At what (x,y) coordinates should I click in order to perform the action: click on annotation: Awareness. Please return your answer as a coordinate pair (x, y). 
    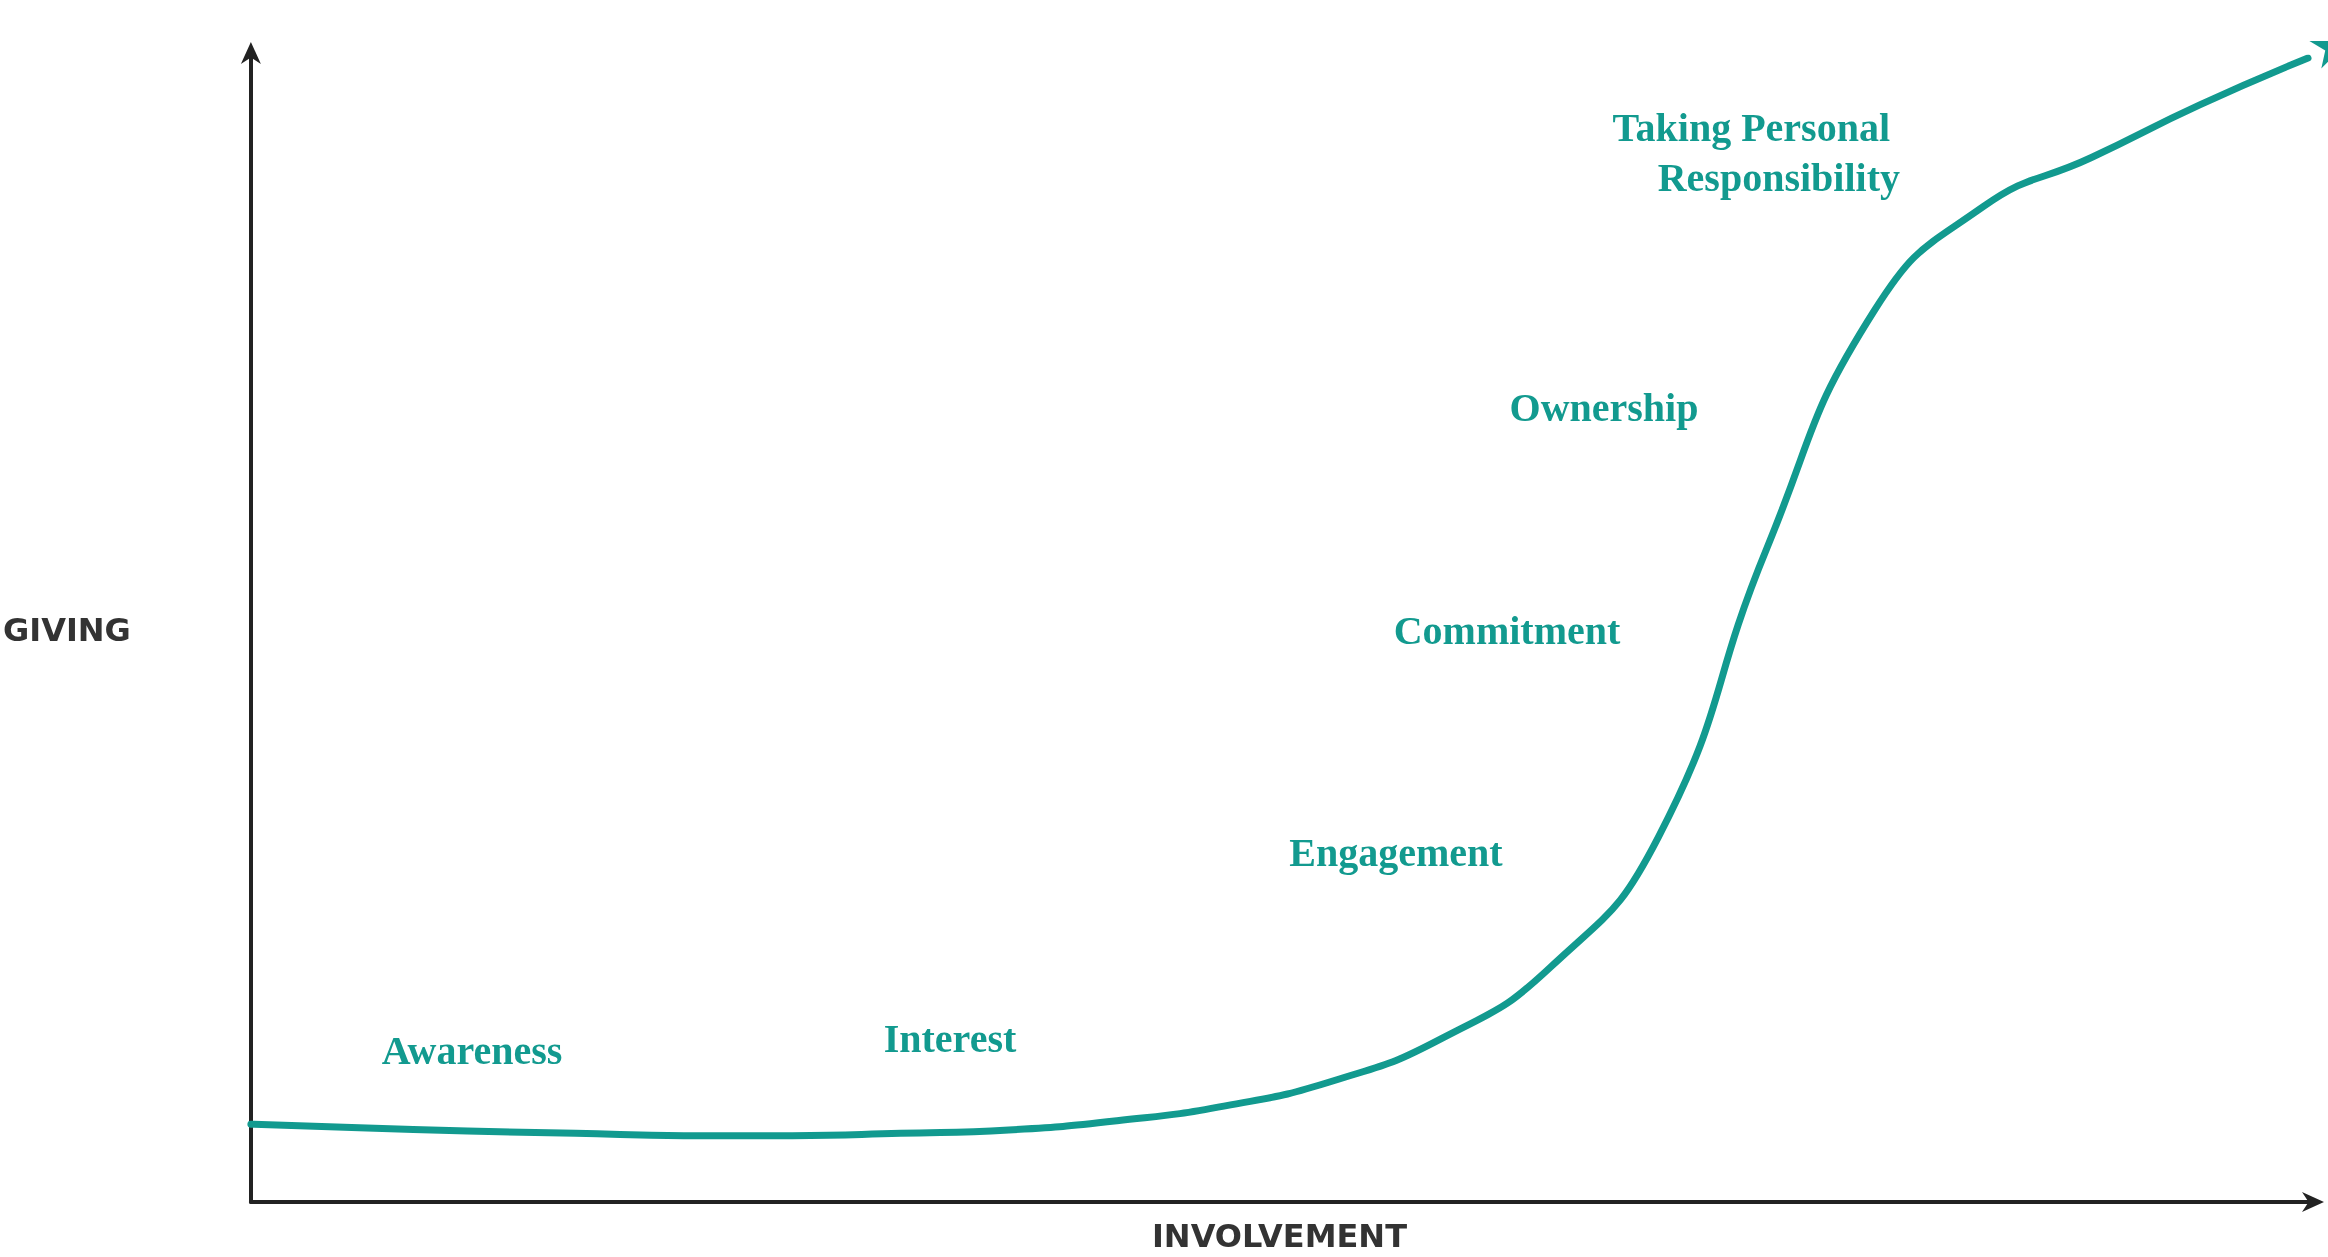
    Looking at the image, I should click on (472, 1050).